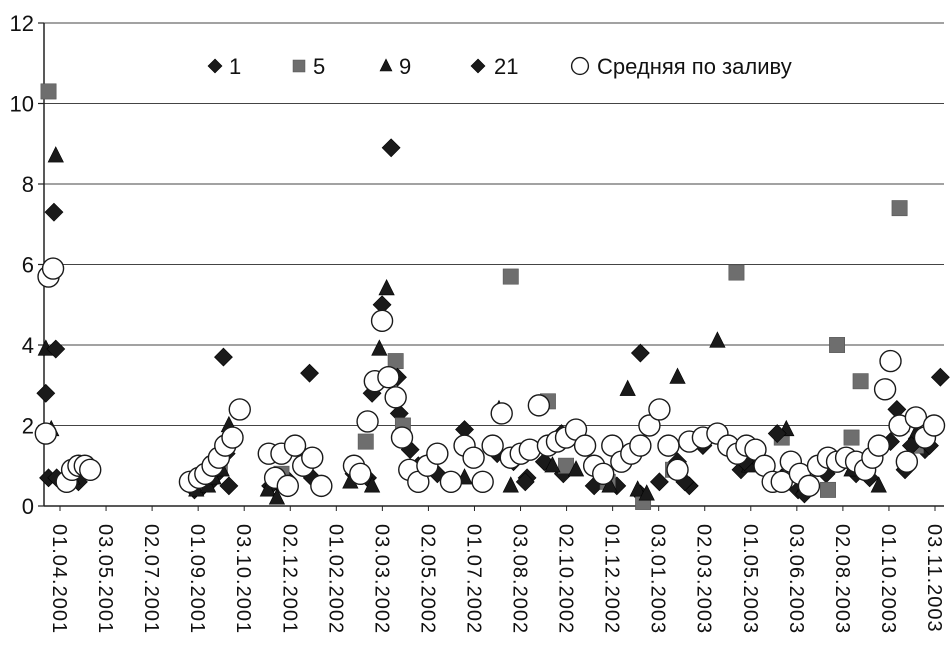 The width and height of the screenshot is (951, 665). What do you see at coordinates (612, 579) in the screenshot?
I see `x-tick-label: 01.12.2002` at bounding box center [612, 579].